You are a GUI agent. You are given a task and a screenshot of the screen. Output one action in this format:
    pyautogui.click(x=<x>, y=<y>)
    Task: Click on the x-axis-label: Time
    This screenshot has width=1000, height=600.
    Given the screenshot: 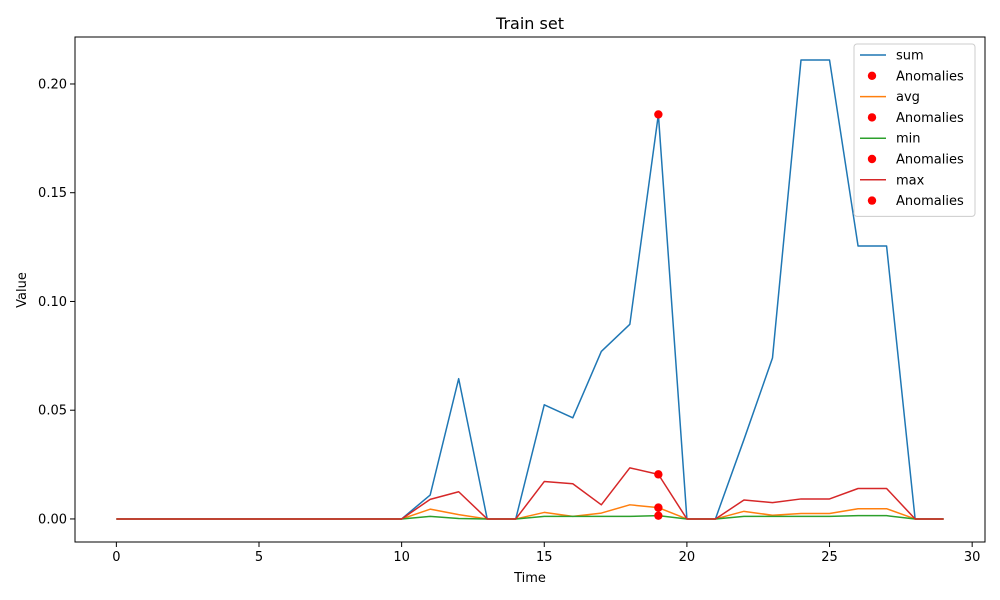 What is the action you would take?
    pyautogui.click(x=529, y=578)
    